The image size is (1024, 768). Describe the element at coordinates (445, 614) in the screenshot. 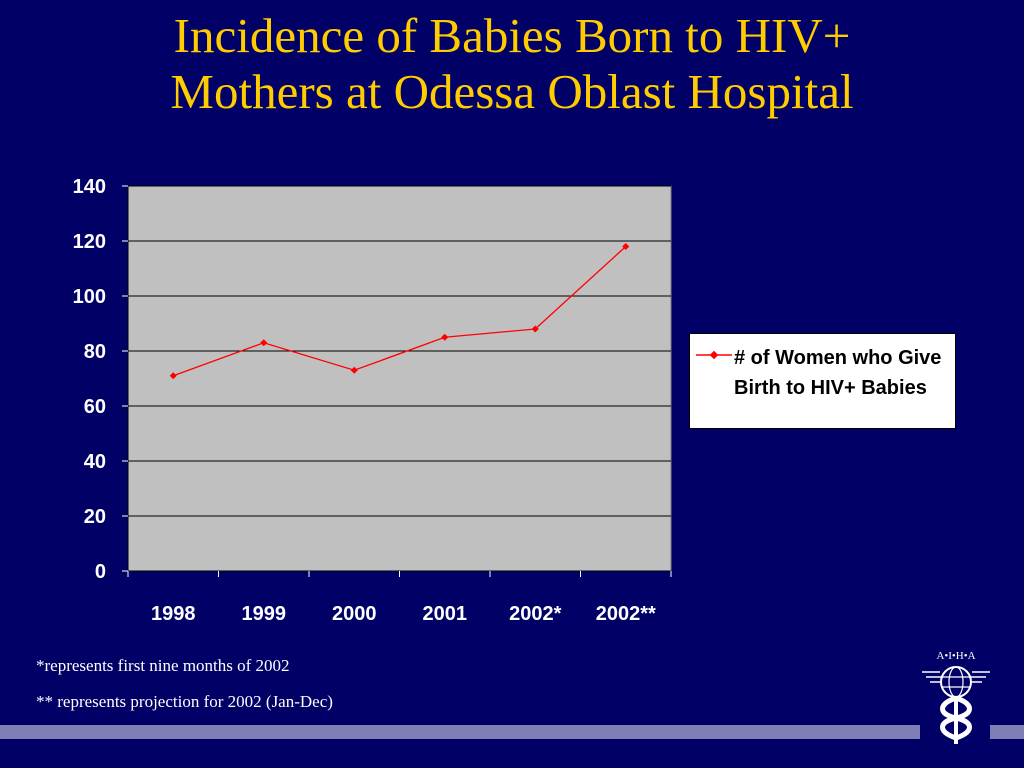

I see `x-tick-label: 2001` at that location.